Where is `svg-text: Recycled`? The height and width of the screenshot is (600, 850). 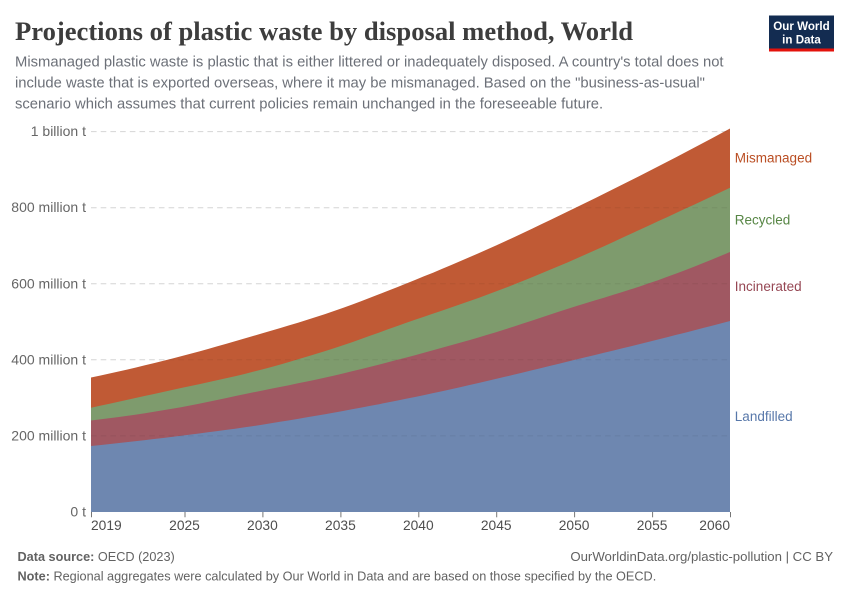 svg-text: Recycled is located at coordinates (763, 219).